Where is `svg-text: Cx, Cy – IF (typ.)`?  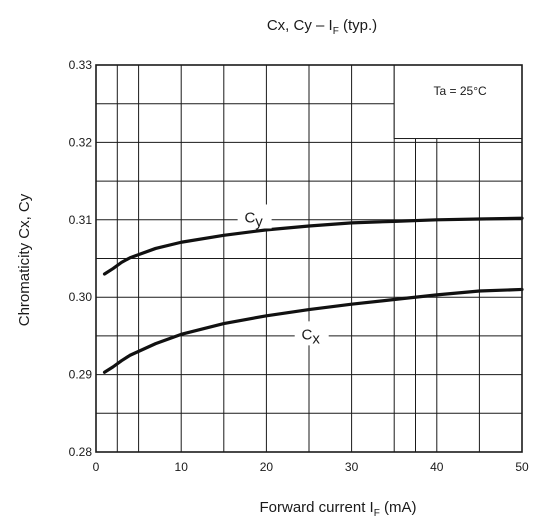 svg-text: Cx, Cy – IF (typ.) is located at coordinates (322, 27).